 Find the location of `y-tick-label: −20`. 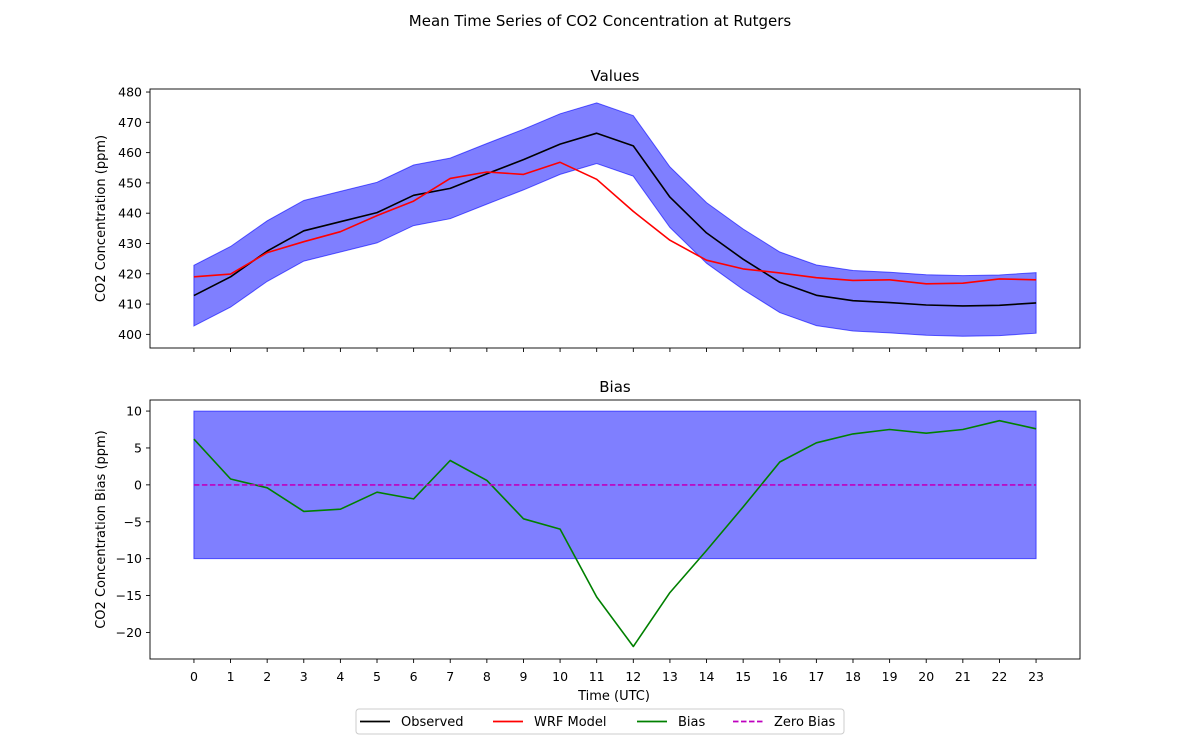

y-tick-label: −20 is located at coordinates (129, 632).